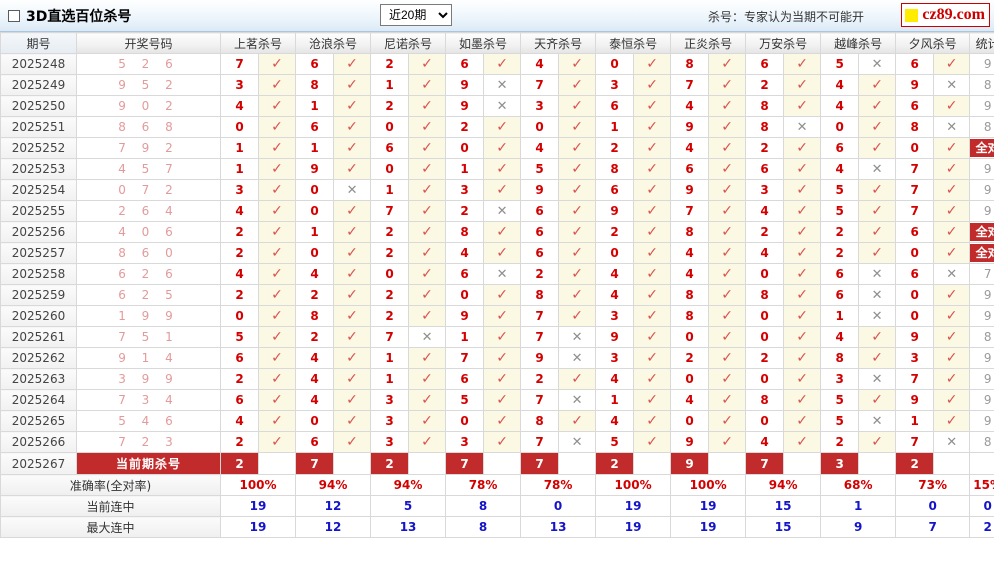 The image size is (994, 564). I want to click on cell-kill-number-4: 9, so click(540, 190).